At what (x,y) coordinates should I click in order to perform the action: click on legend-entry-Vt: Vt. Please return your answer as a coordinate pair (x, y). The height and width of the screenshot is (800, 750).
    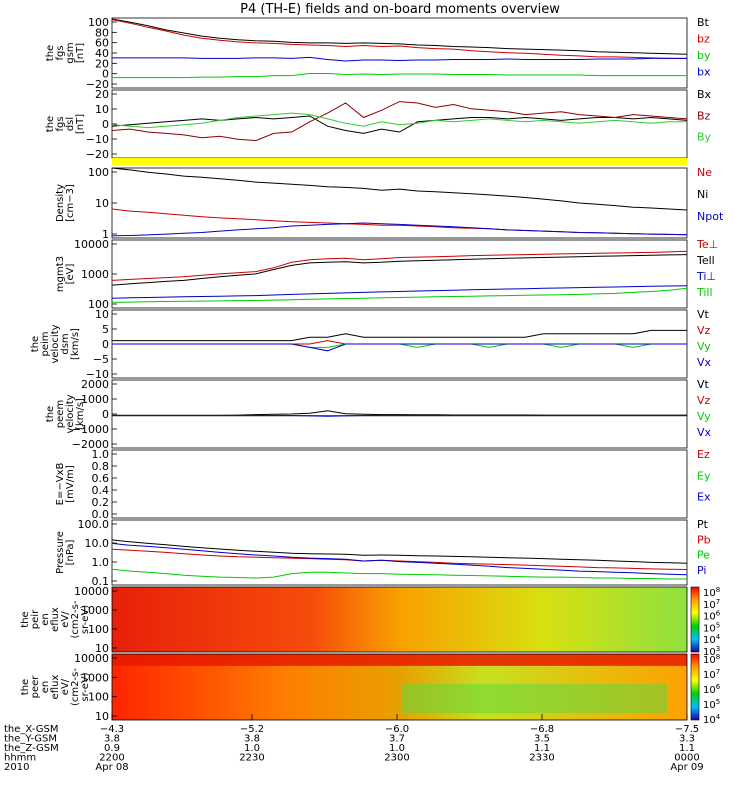
    Looking at the image, I should click on (703, 314).